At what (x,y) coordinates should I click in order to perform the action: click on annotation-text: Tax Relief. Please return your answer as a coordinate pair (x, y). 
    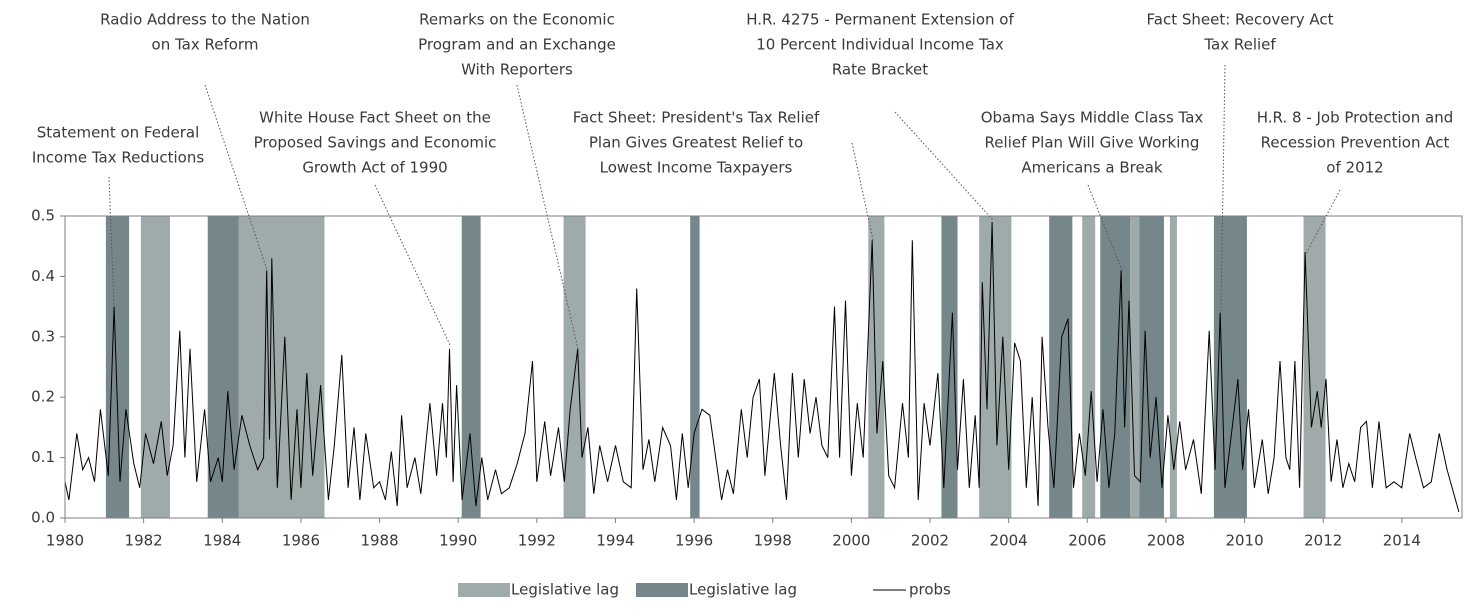
    Looking at the image, I should click on (1239, 45).